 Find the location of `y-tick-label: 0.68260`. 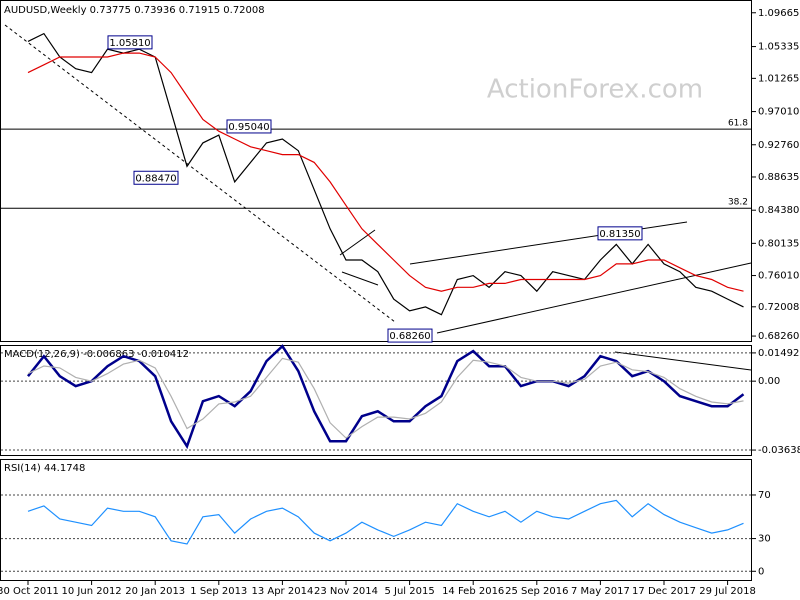

y-tick-label: 0.68260 is located at coordinates (778, 336).